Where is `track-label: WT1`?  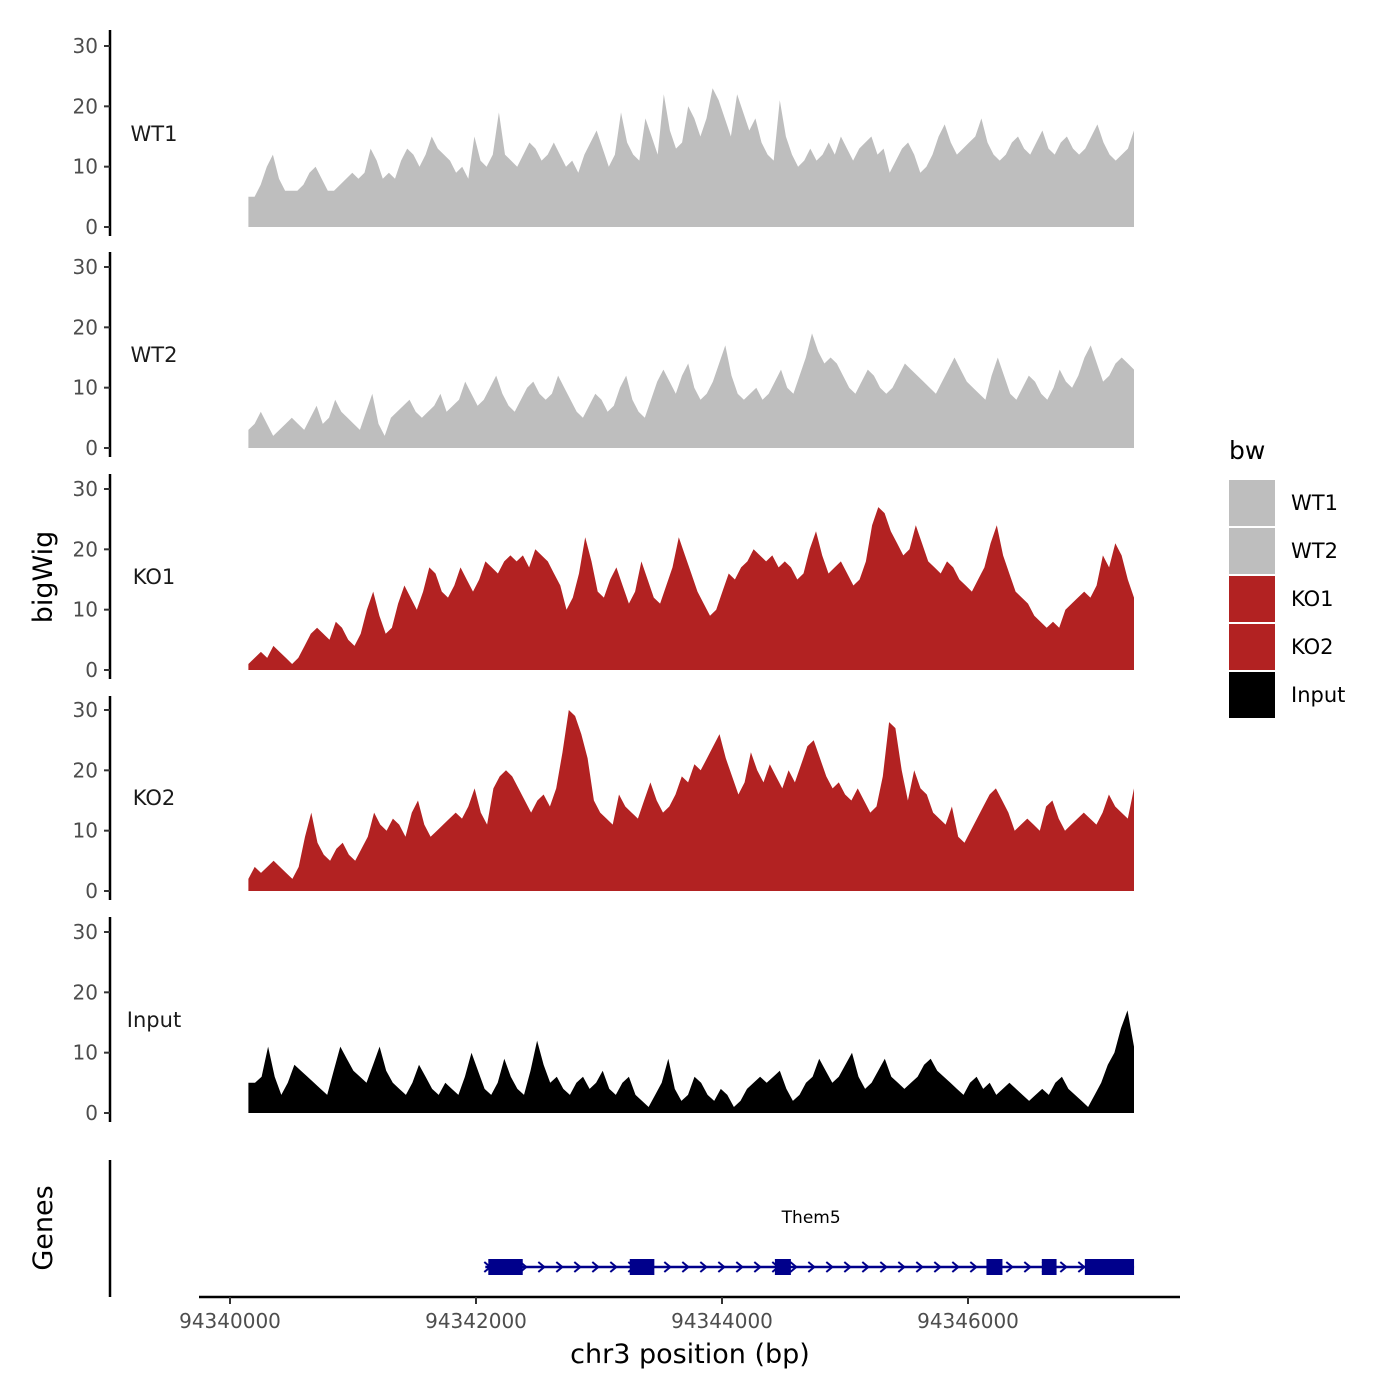
track-label: WT1 is located at coordinates (154, 134).